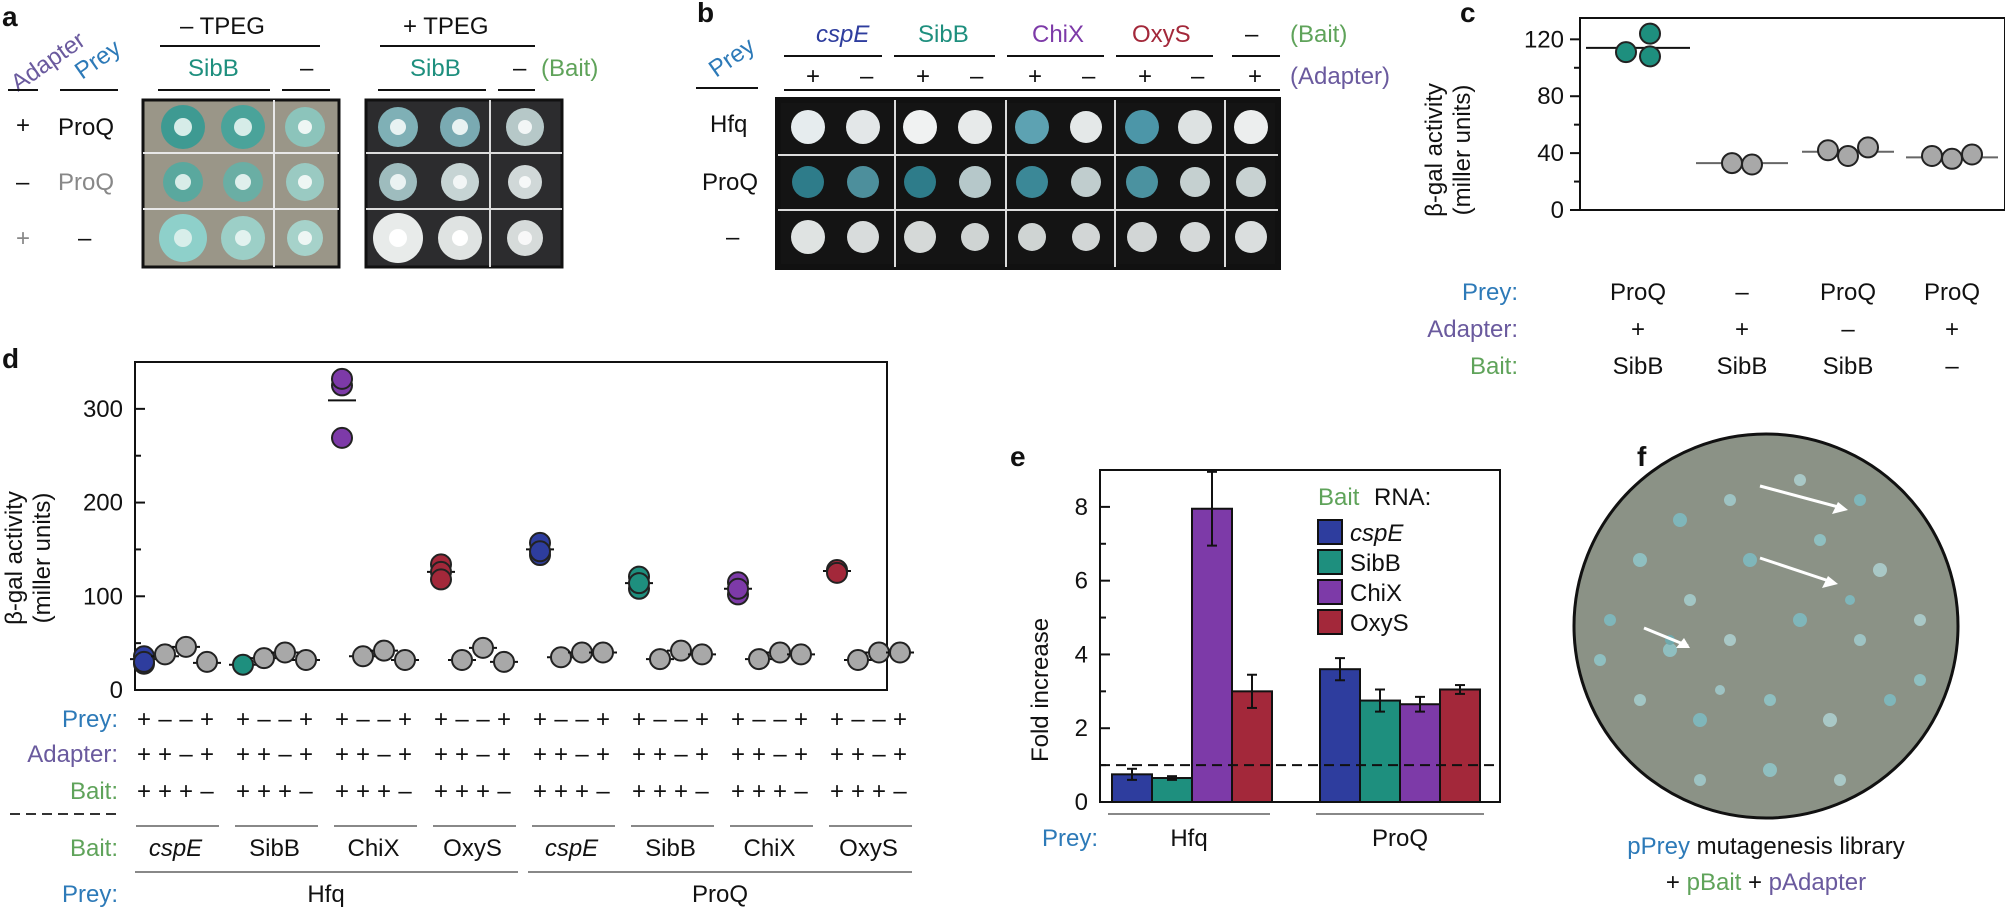  Describe the element at coordinates (1299, 838) in the screenshot. I see `e-category-labels: Hfq ProQ` at that location.